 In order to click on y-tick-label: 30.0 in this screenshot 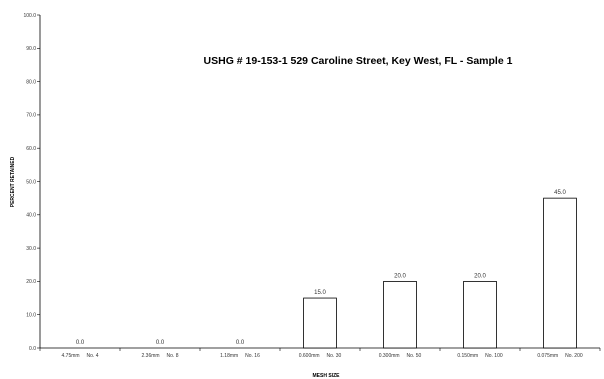, I will do `click(31, 249)`.